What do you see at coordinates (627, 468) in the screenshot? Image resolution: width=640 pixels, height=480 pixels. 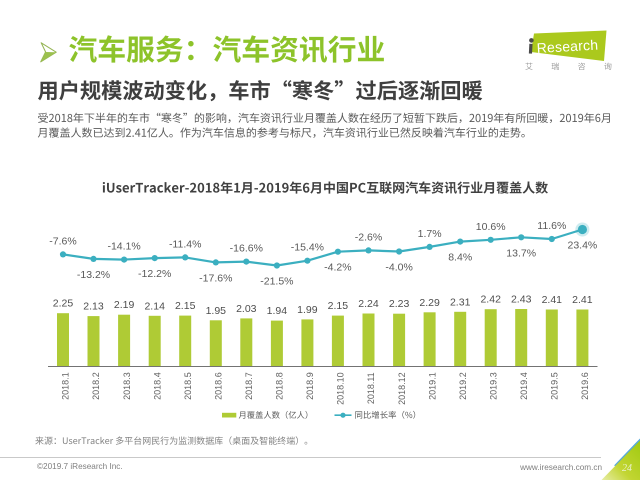 I see `svg-text: 24` at bounding box center [627, 468].